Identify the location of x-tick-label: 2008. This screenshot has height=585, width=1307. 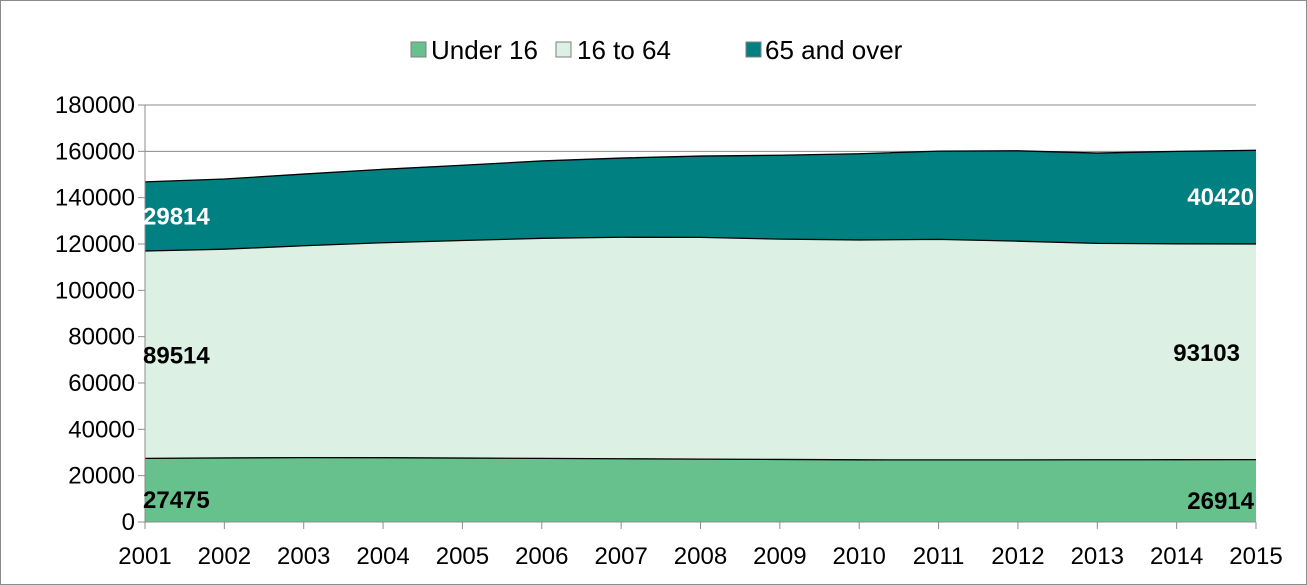
(700, 556).